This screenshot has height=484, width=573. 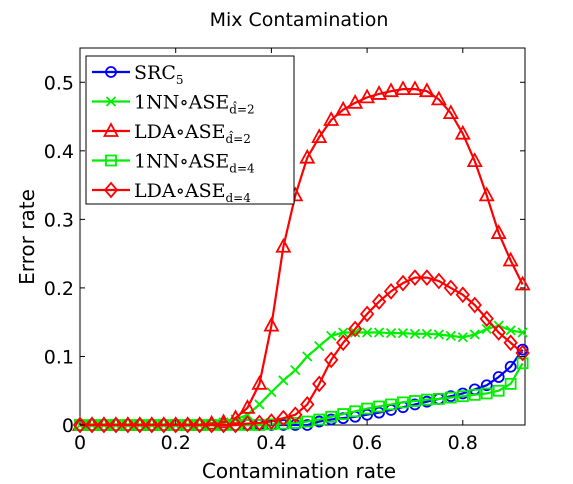 What do you see at coordinates (80, 443) in the screenshot?
I see `x-tick-label: 0` at bounding box center [80, 443].